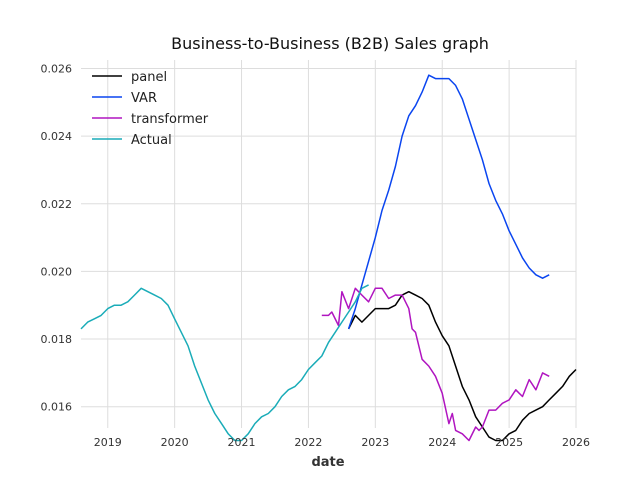  What do you see at coordinates (175, 442) in the screenshot?
I see `x-tick-label: 2020` at bounding box center [175, 442].